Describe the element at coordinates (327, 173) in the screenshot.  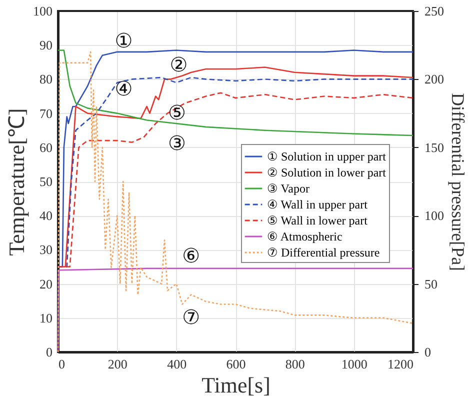
I see `legend-label: ② Solution in lower part` at that location.